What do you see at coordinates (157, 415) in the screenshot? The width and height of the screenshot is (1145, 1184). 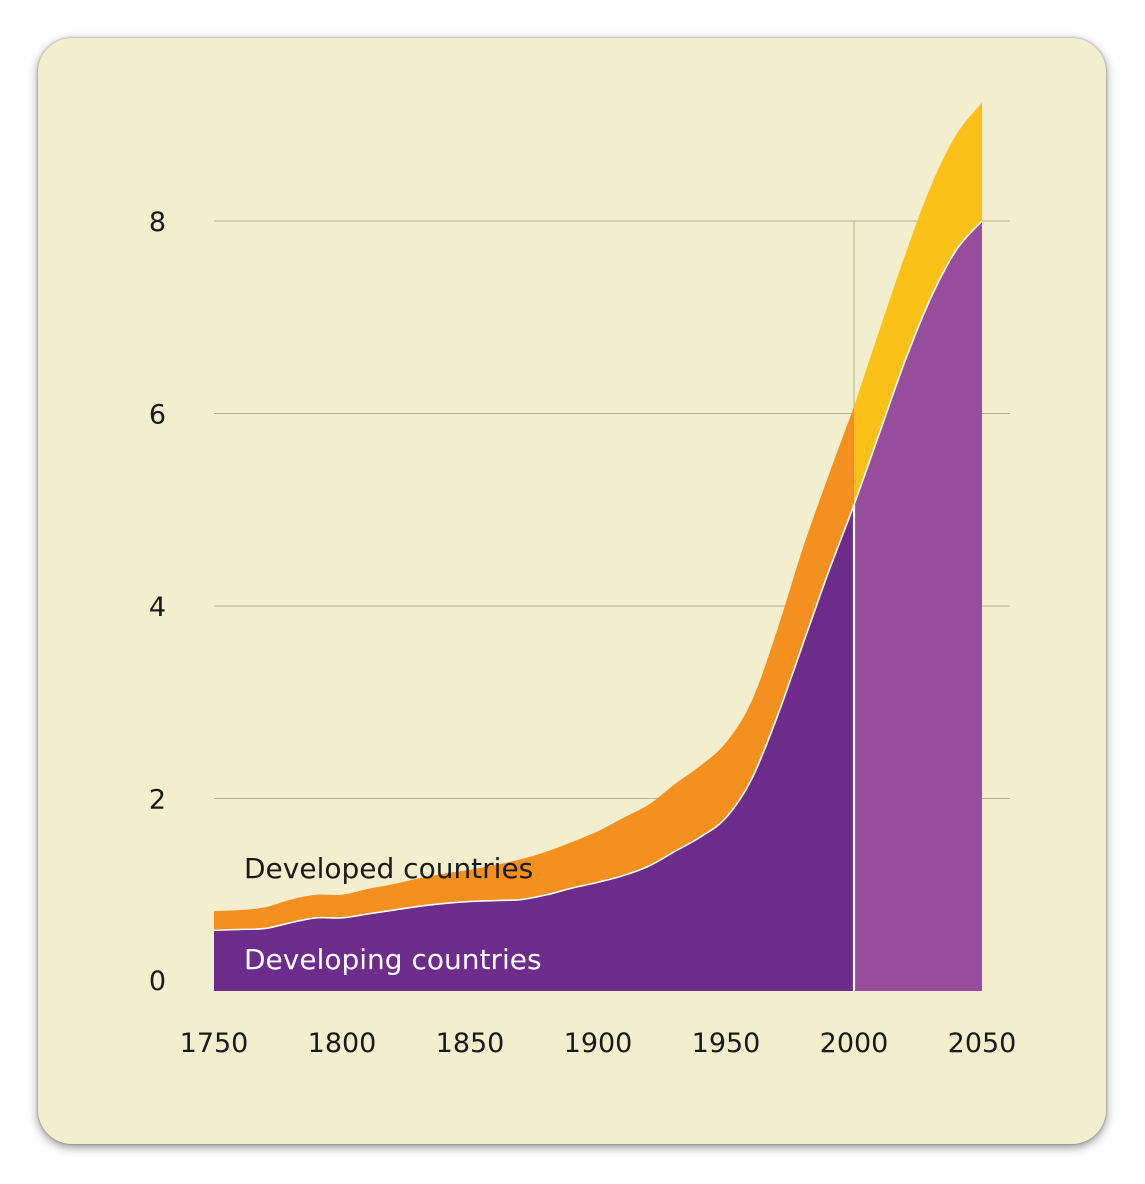 I see `y-tick-label-6: 6` at bounding box center [157, 415].